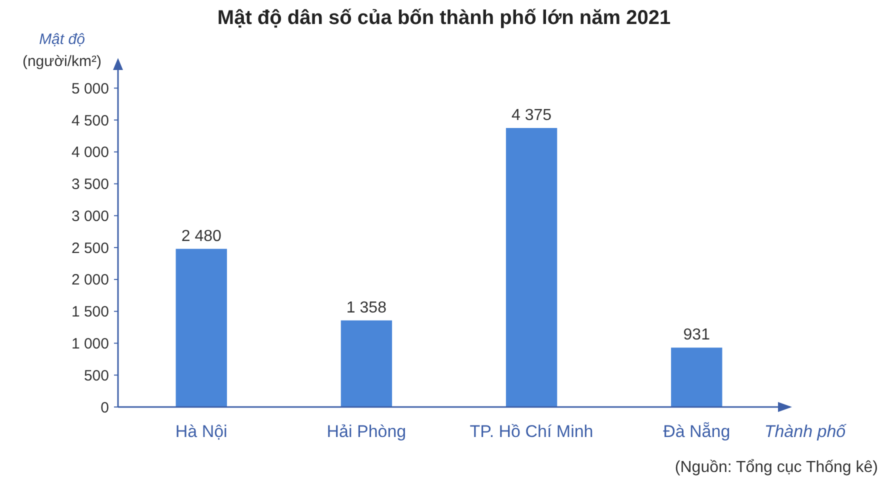  I want to click on chart-title: Mật độ dân số của bốn thành phố lớn năm 2021, so click(444, 18).